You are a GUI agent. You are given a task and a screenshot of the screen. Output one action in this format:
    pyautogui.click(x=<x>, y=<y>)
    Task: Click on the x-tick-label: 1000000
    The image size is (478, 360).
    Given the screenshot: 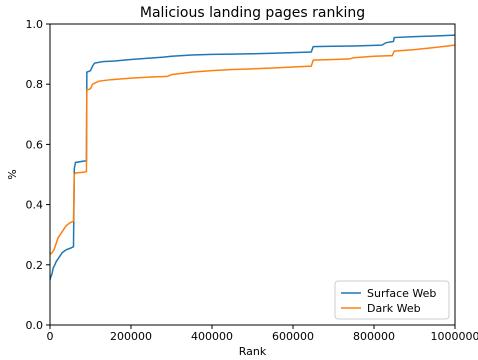 What is the action you would take?
    pyautogui.click(x=454, y=336)
    